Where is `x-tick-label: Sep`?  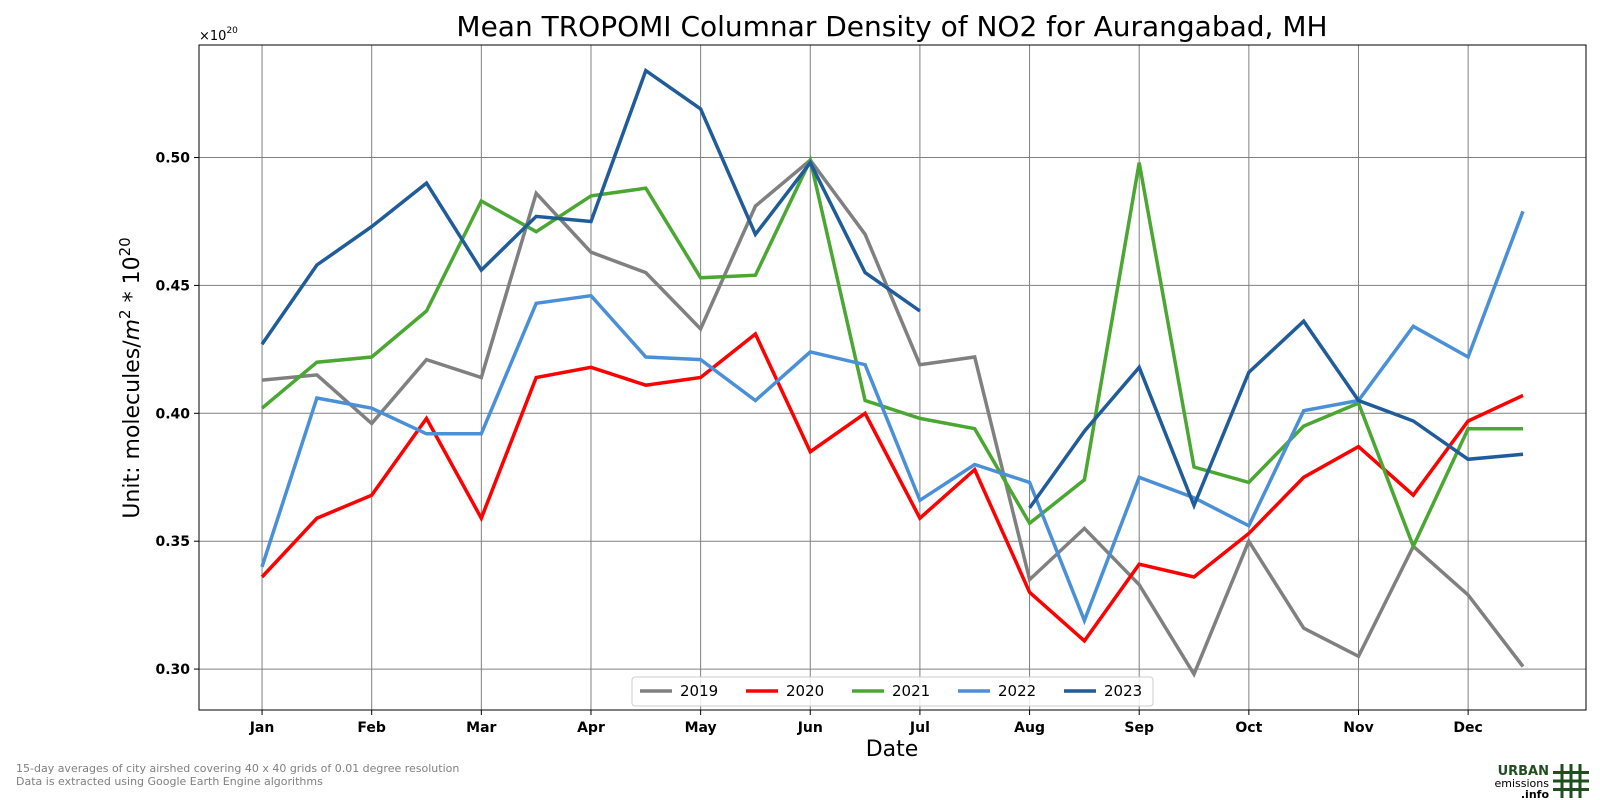
x-tick-label: Sep is located at coordinates (1139, 728).